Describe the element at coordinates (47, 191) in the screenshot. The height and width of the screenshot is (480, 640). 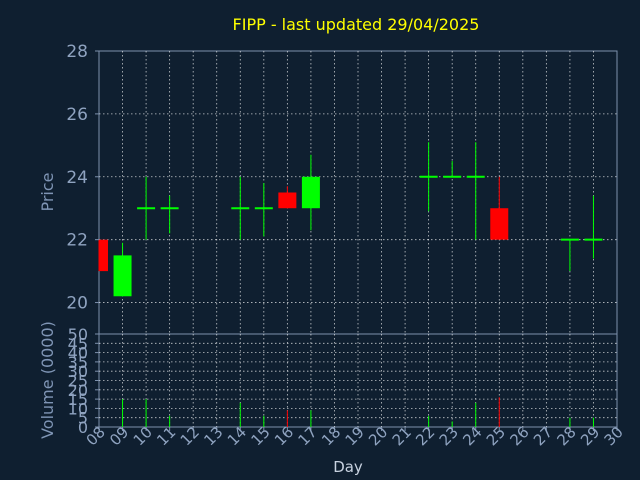
I see `price-axis-label: Price` at that location.